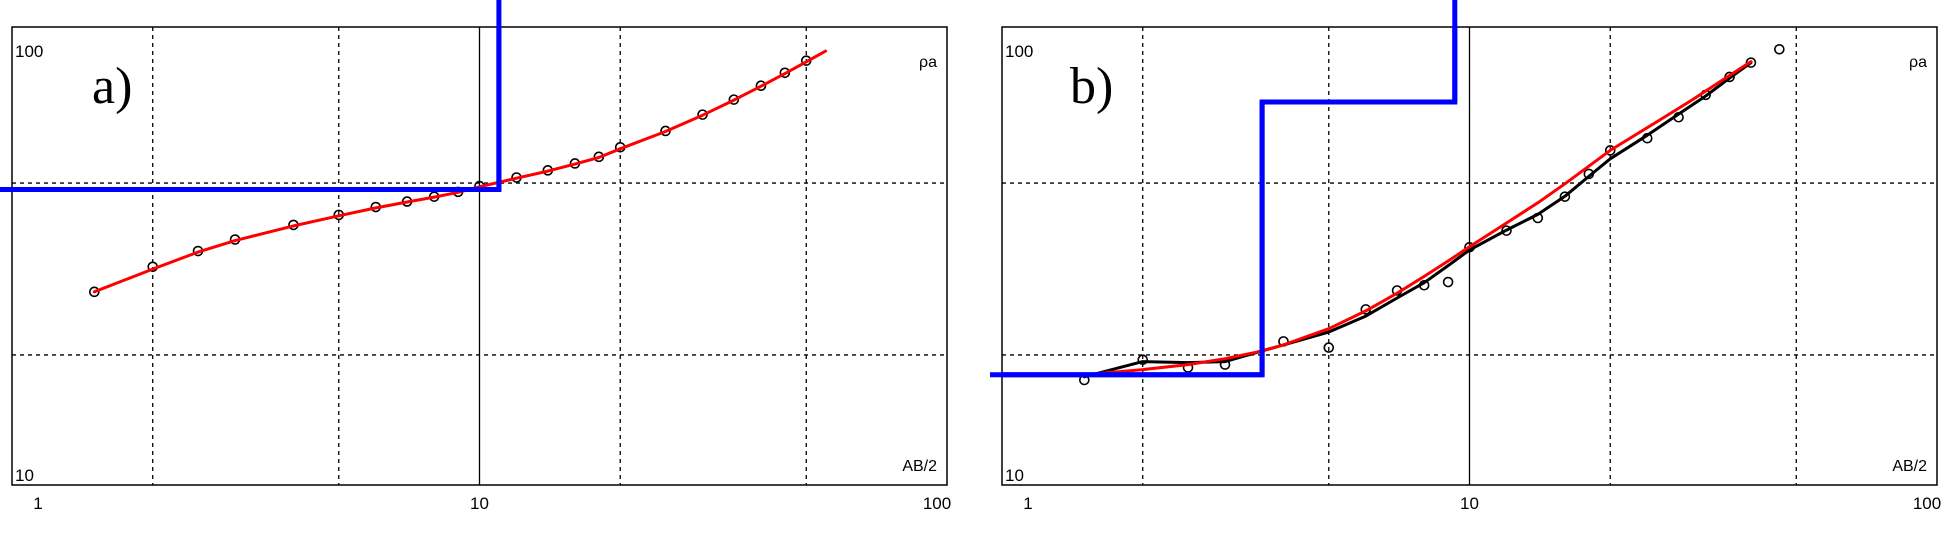 This screenshot has height=543, width=1957. Describe the element at coordinates (112, 86) in the screenshot. I see `panel-label: a)` at that location.